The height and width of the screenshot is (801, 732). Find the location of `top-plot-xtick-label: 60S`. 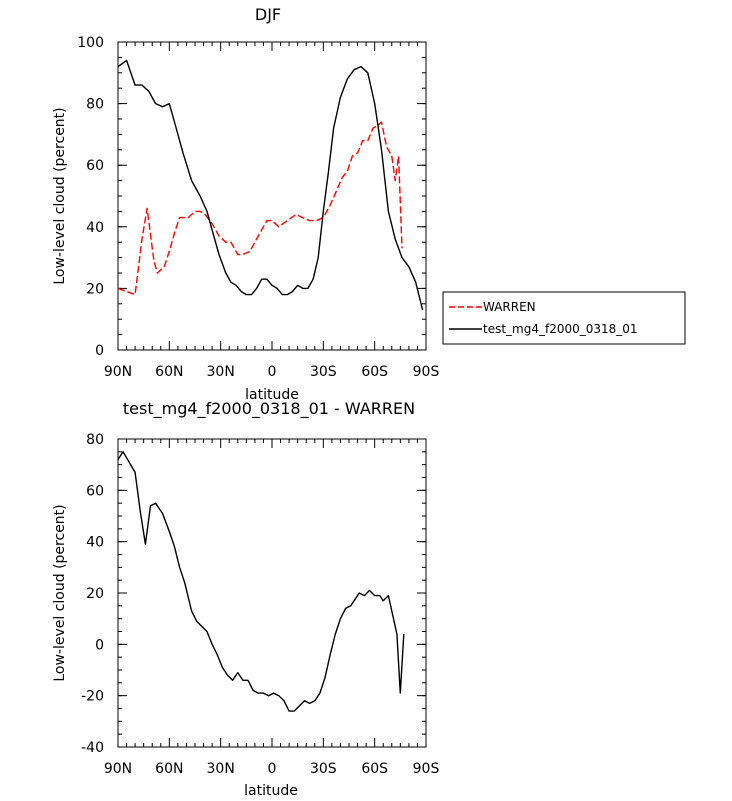

top-plot-xtick-label: 60S is located at coordinates (374, 372).